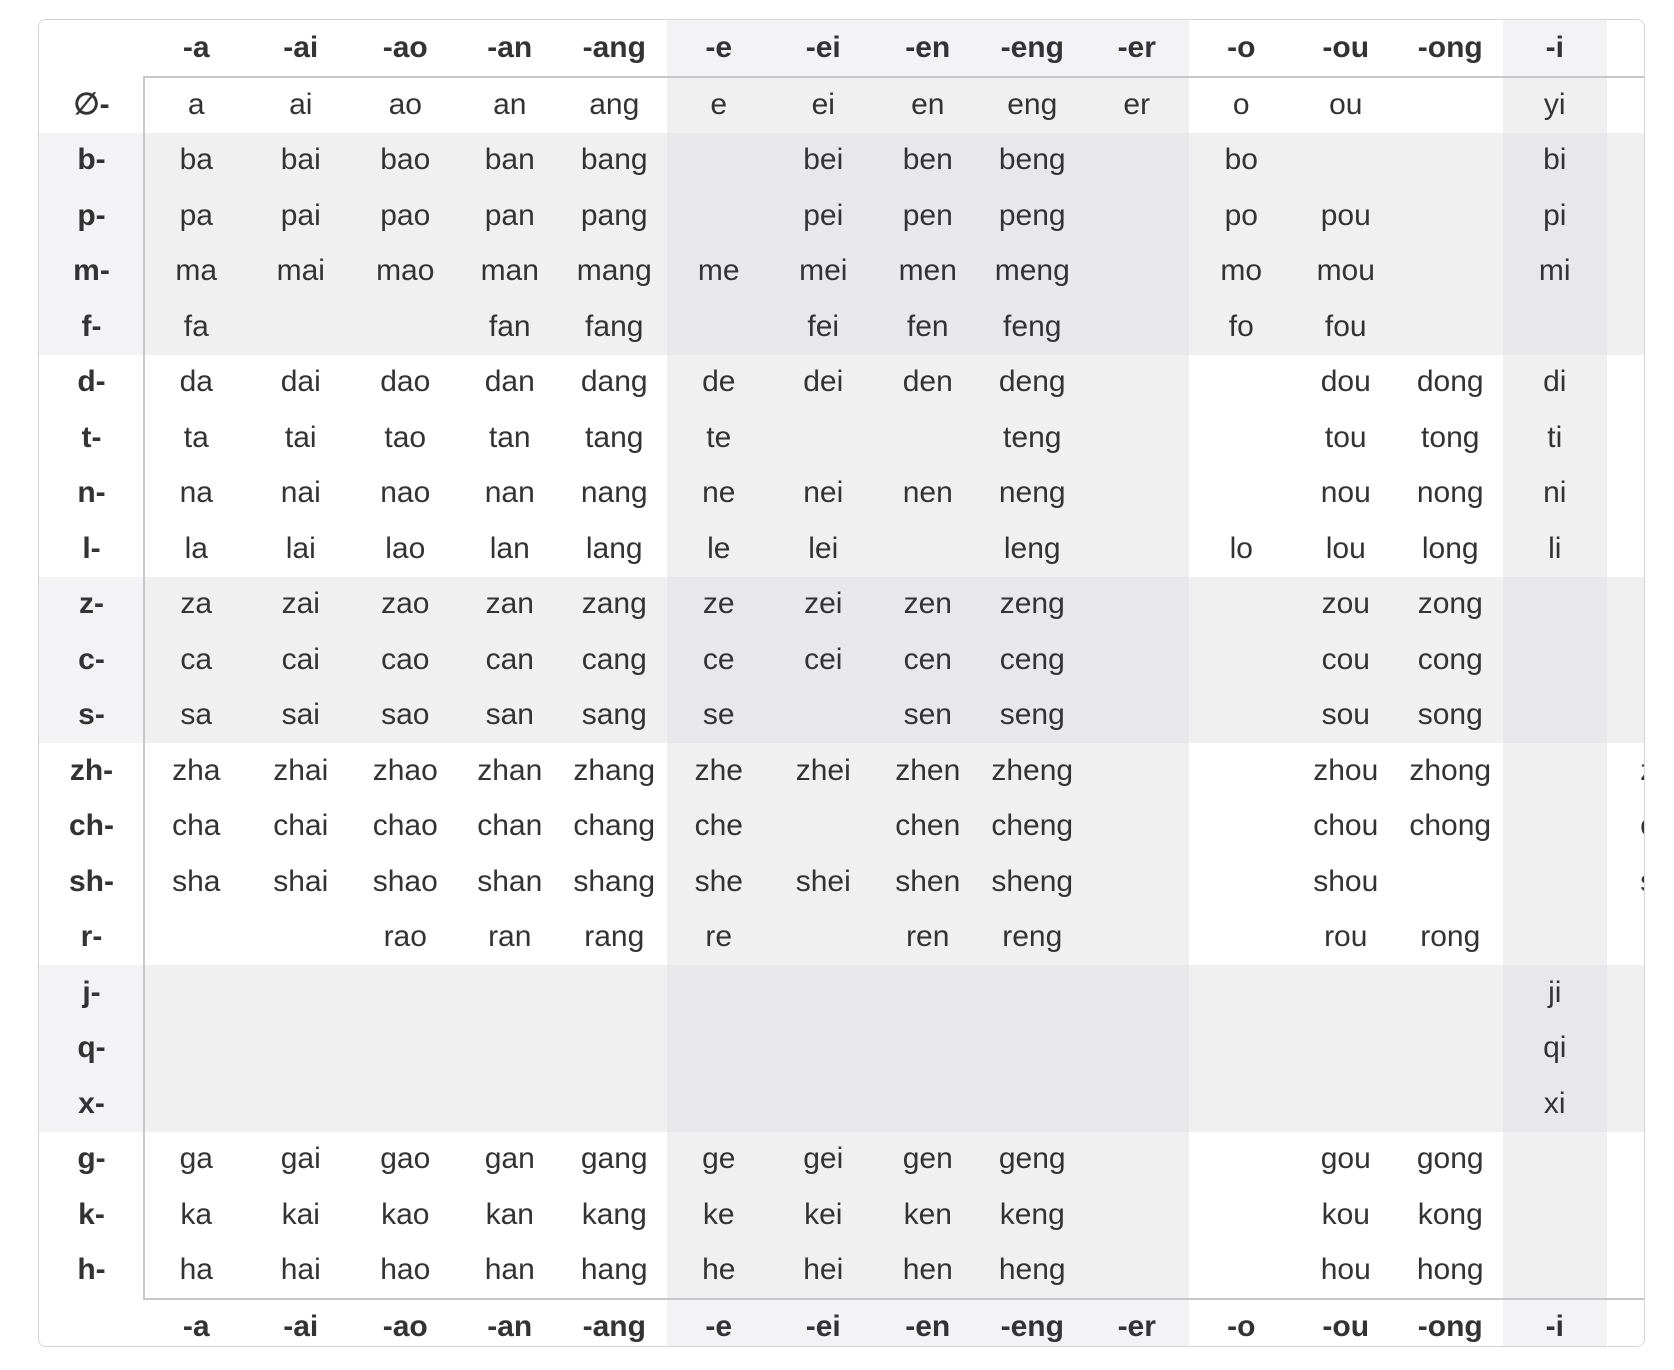 This screenshot has width=1674, height=1370. I want to click on syllable-cell: ei, so click(823, 105).